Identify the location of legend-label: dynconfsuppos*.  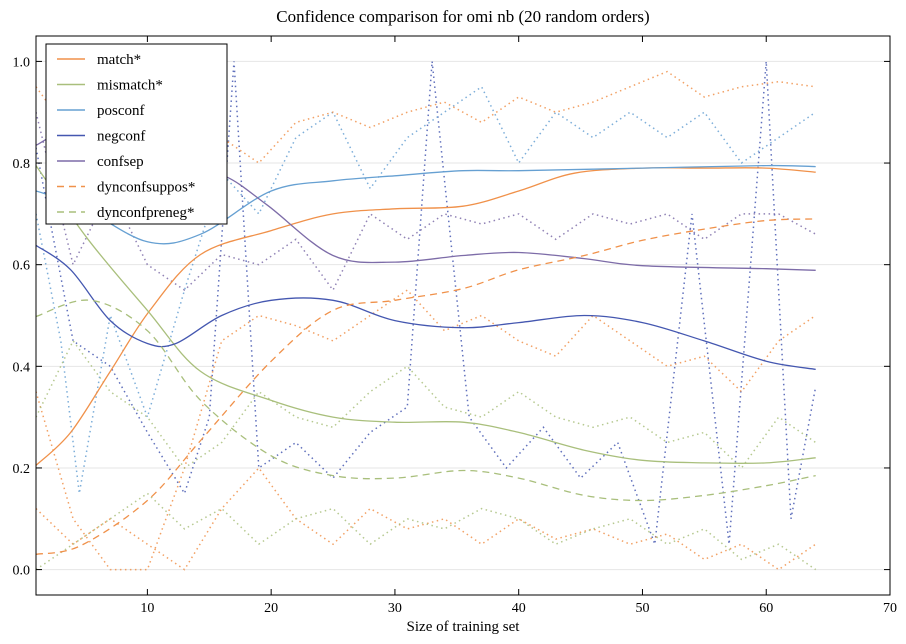
(146, 188).